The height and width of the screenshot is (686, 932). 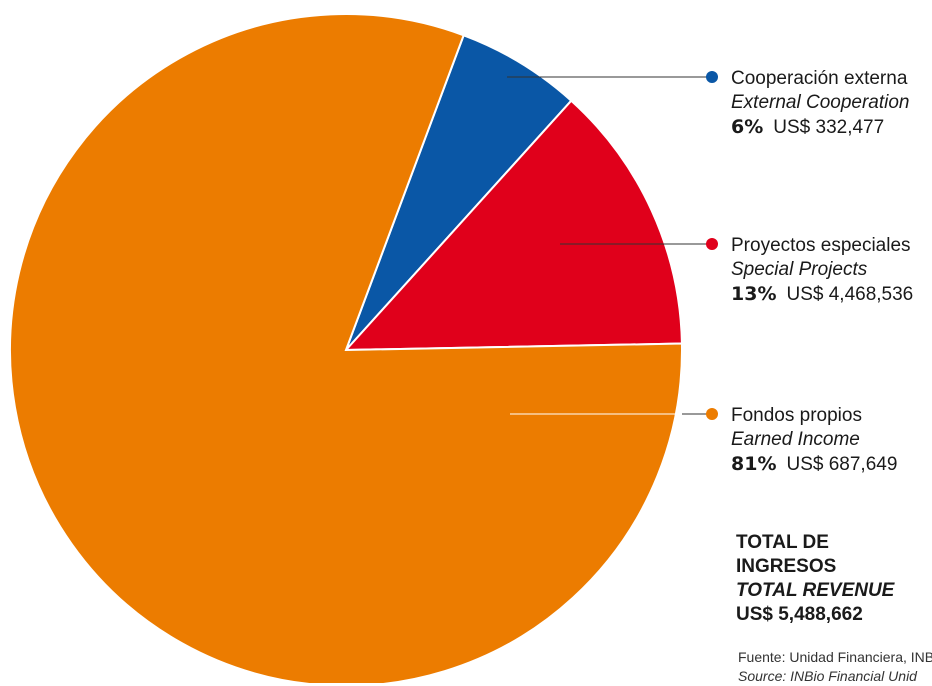 What do you see at coordinates (459, 192) in the screenshot?
I see `slice-external-cooperation` at bounding box center [459, 192].